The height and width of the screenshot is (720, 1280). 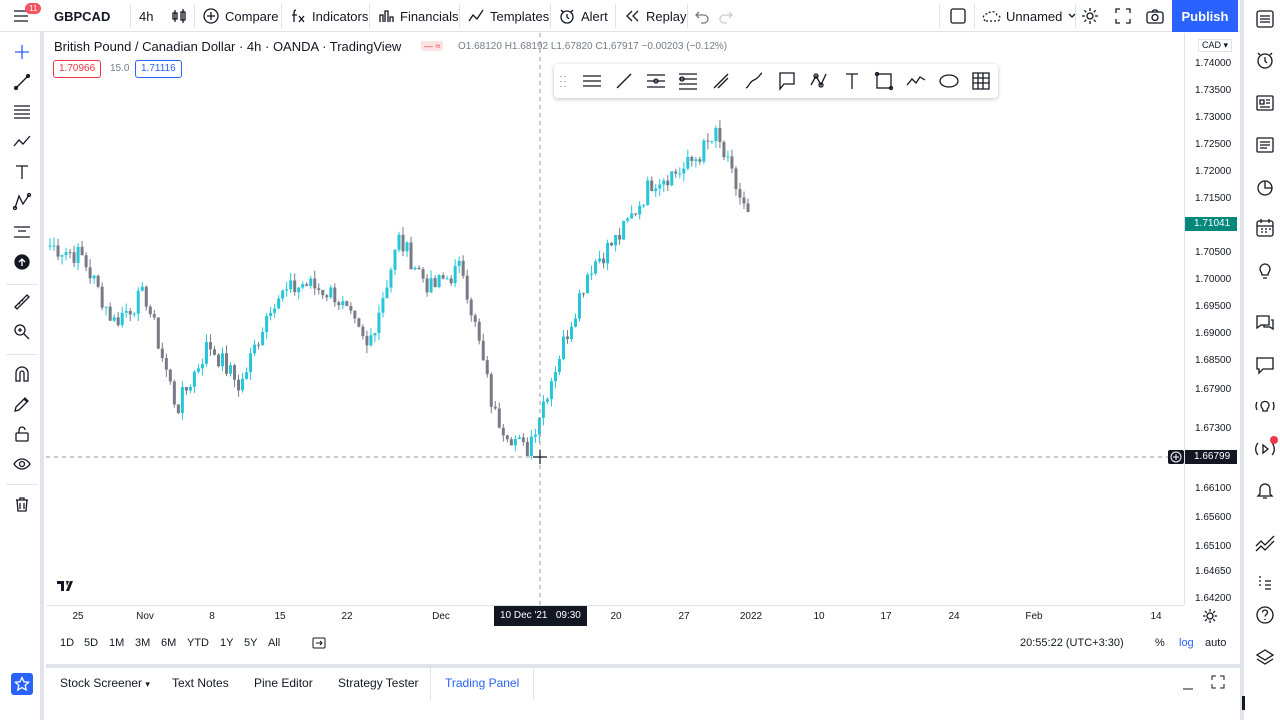 I want to click on alert-button: Alert, so click(x=583, y=16).